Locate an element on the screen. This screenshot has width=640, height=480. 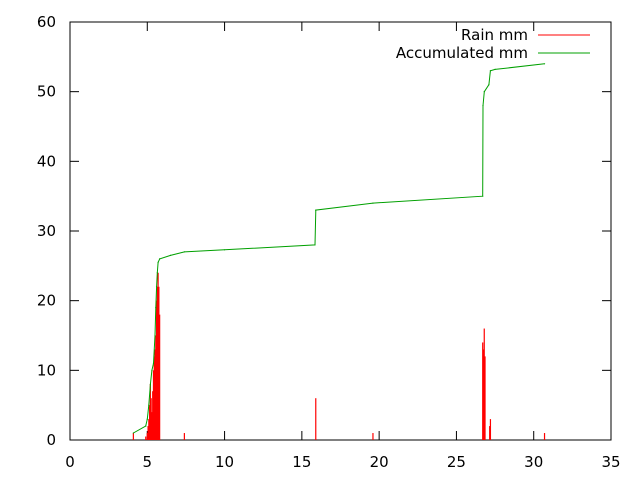
x-tick-label: 20 is located at coordinates (379, 462).